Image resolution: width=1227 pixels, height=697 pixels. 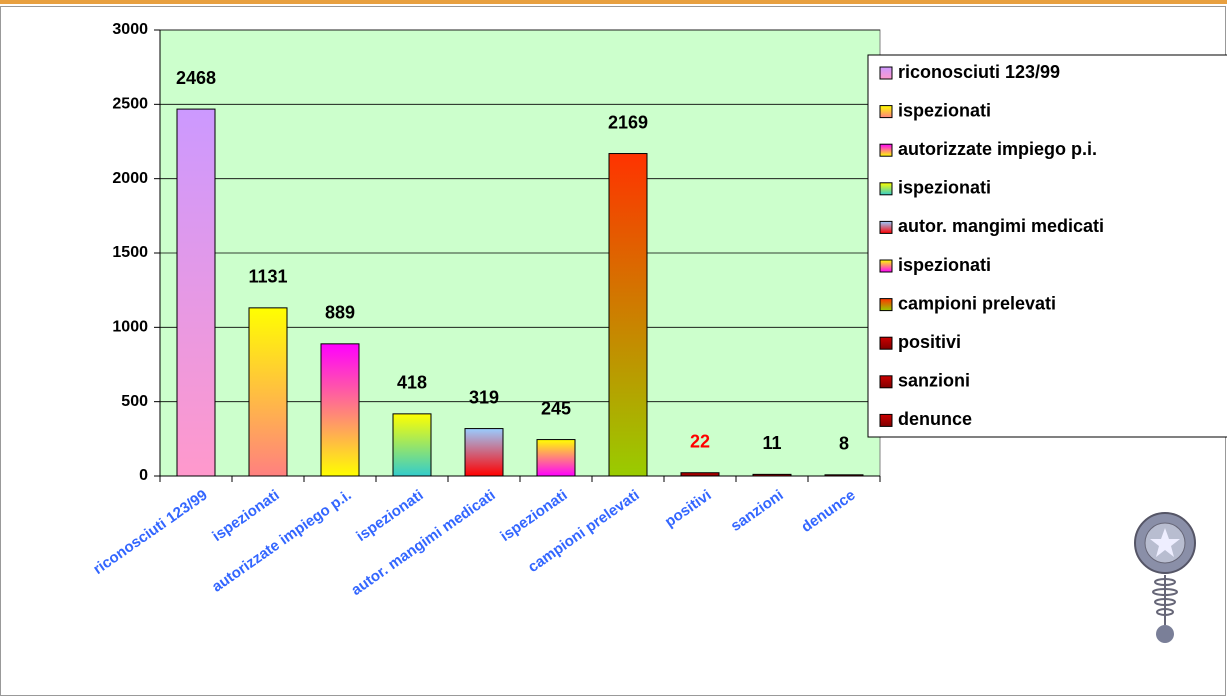 What do you see at coordinates (196, 78) in the screenshot?
I see `data-label: 2468` at bounding box center [196, 78].